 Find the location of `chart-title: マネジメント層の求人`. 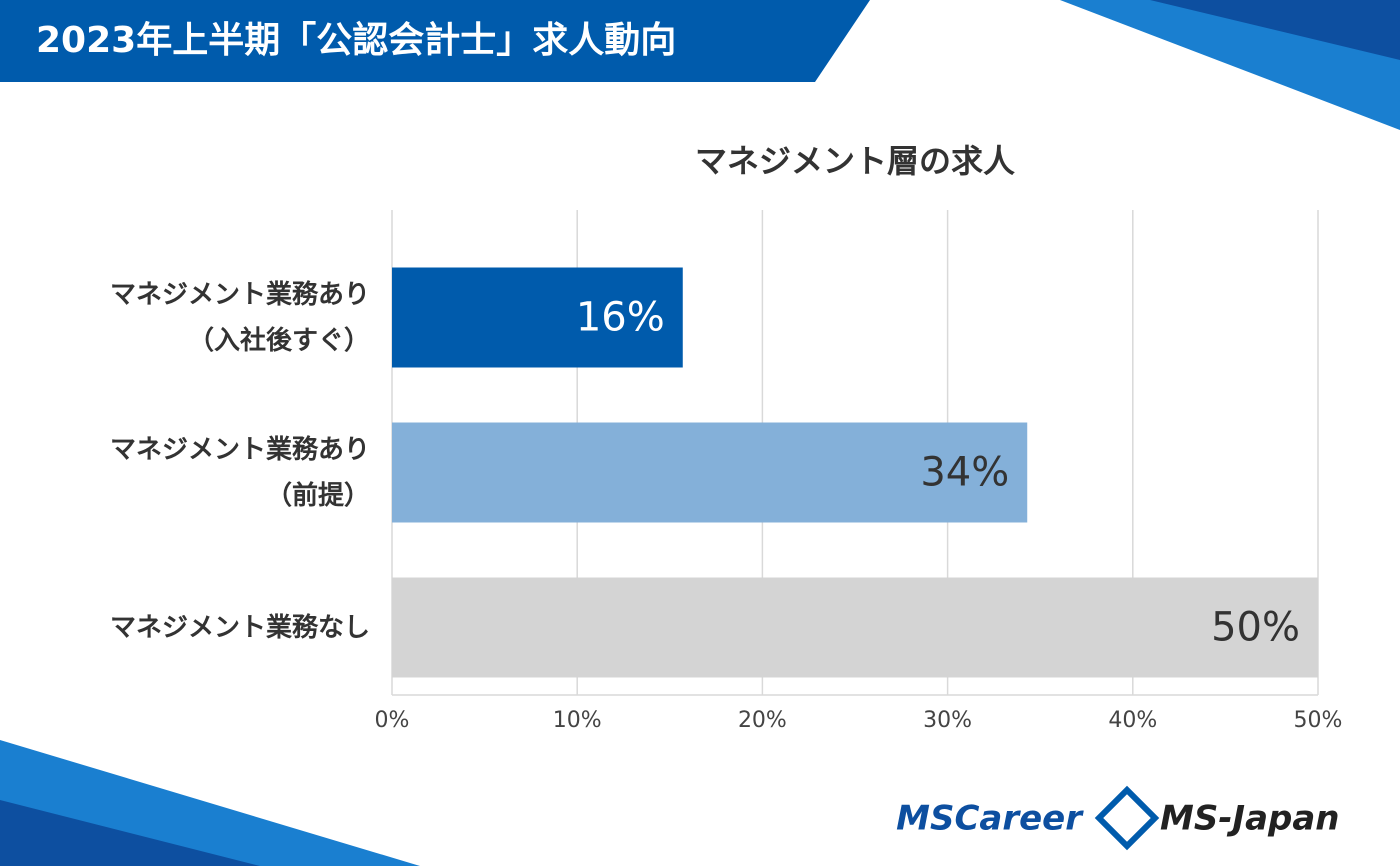

chart-title: マネジメント層の求人 is located at coordinates (855, 161).